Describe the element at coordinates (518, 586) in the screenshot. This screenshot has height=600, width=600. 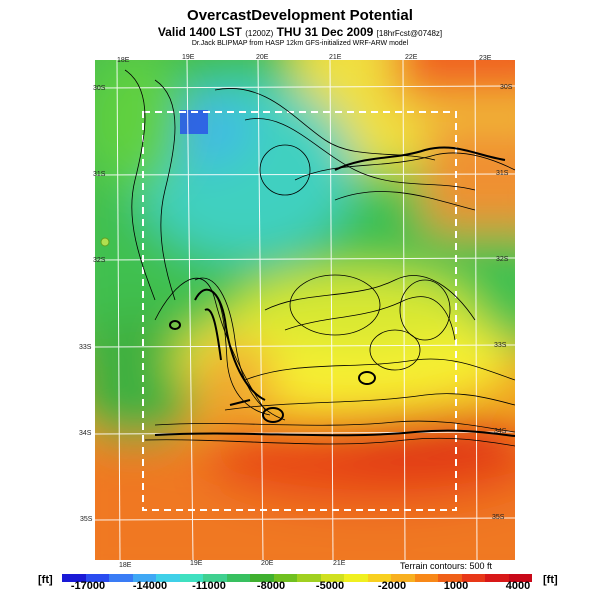
I see `colorbar-label: 4000` at that location.